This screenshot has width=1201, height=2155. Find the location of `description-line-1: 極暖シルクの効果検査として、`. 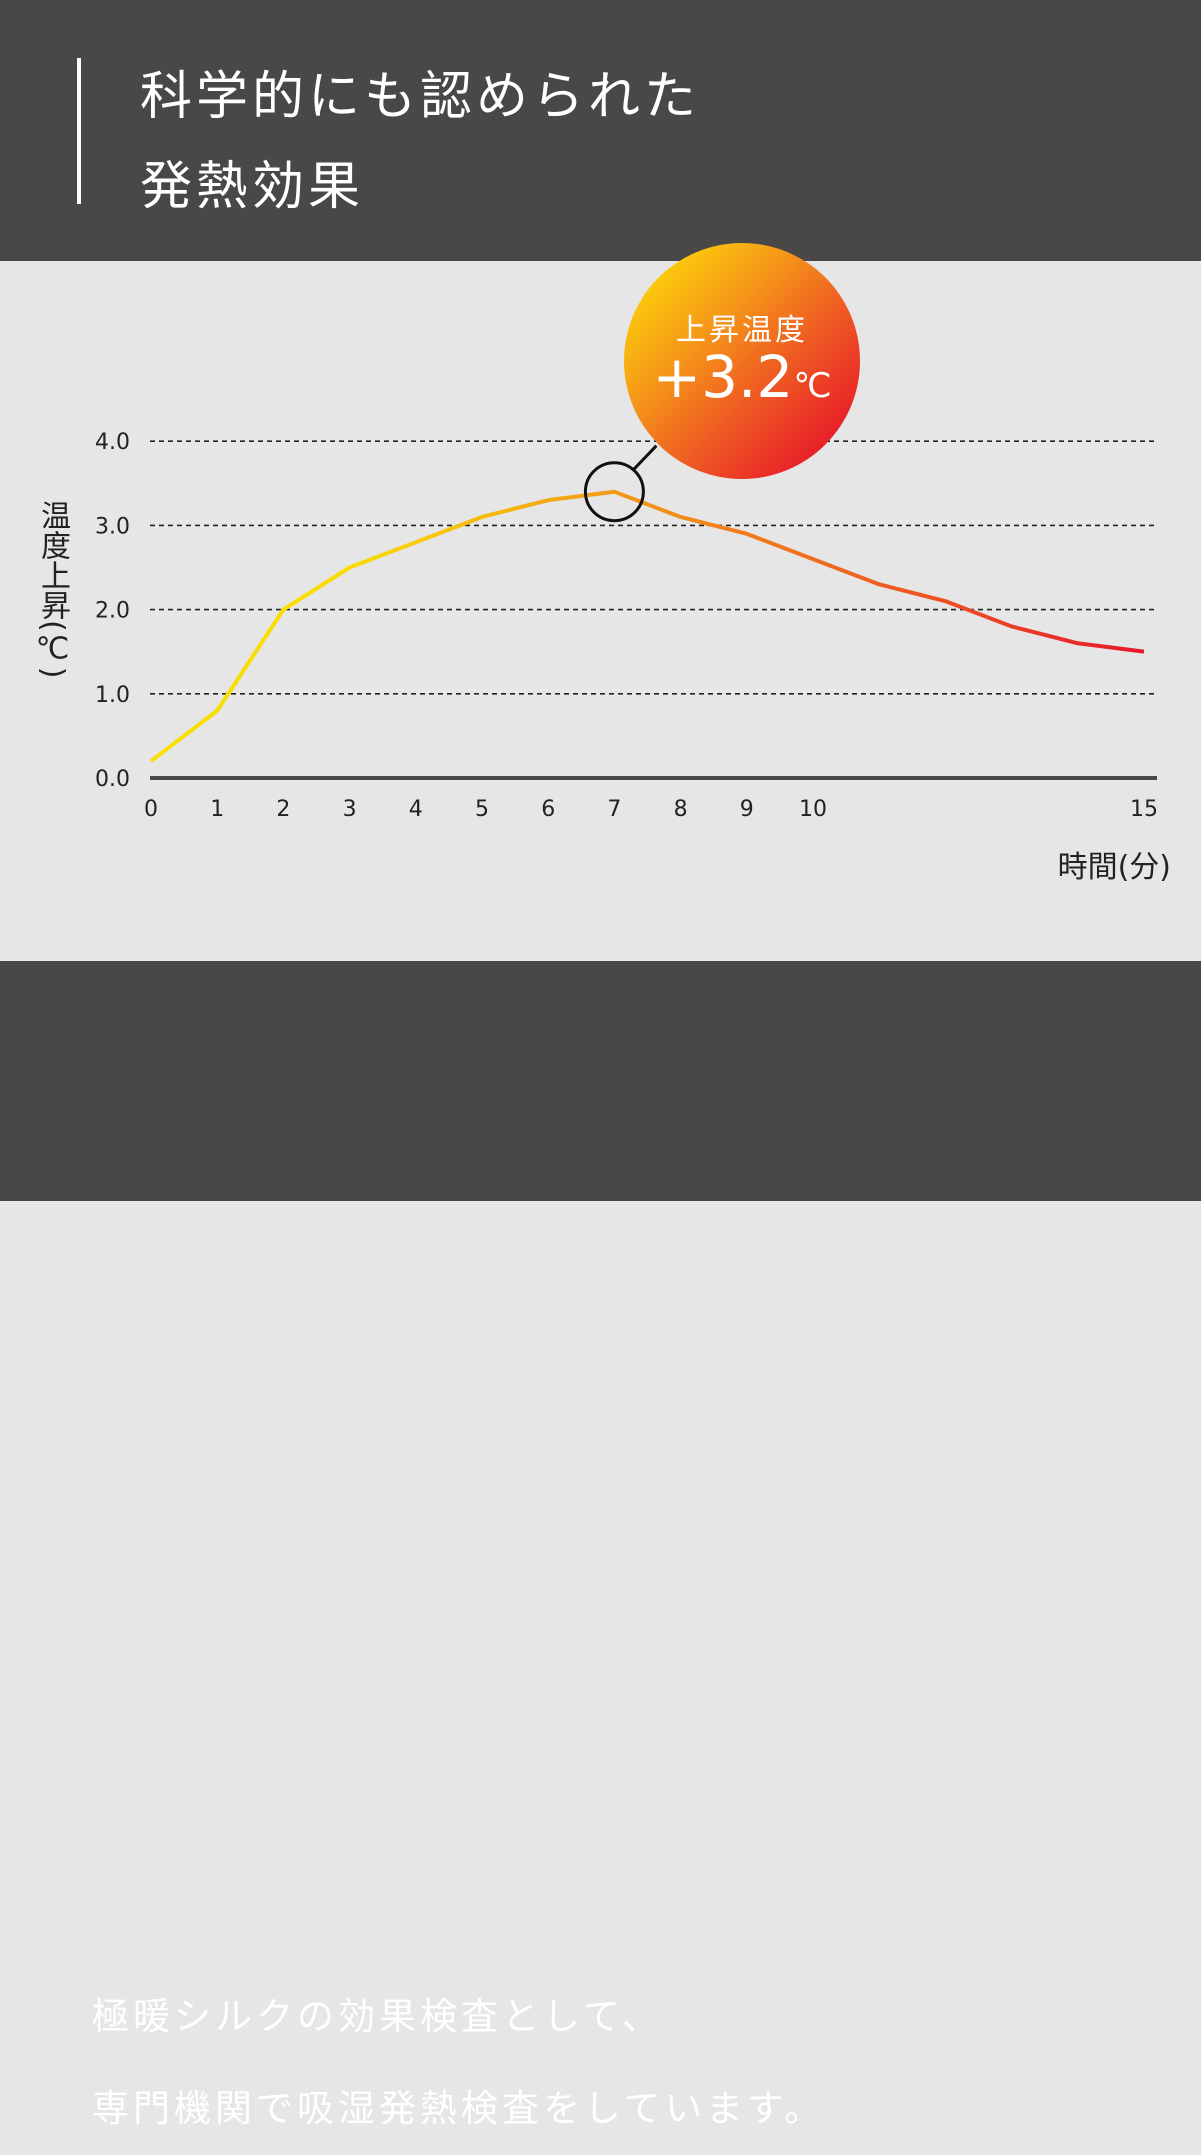

description-line-1: 極暖シルクの効果検査として、 is located at coordinates (378, 2016).